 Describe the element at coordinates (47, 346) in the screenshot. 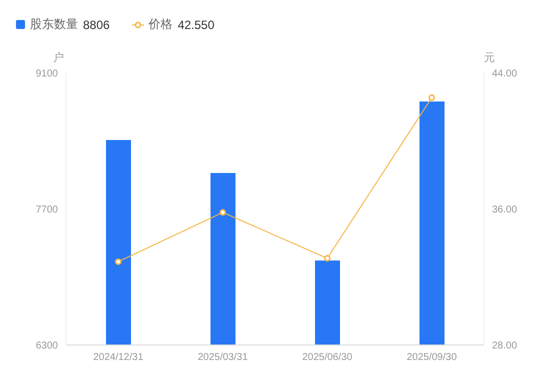

I see `y-tick-label: 6300` at that location.